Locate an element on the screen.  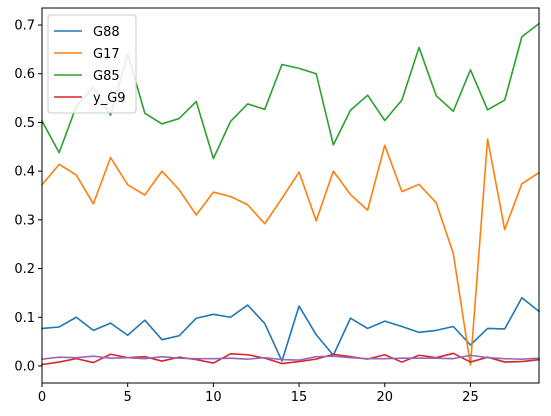
x-tick-label: 25 is located at coordinates (470, 397).